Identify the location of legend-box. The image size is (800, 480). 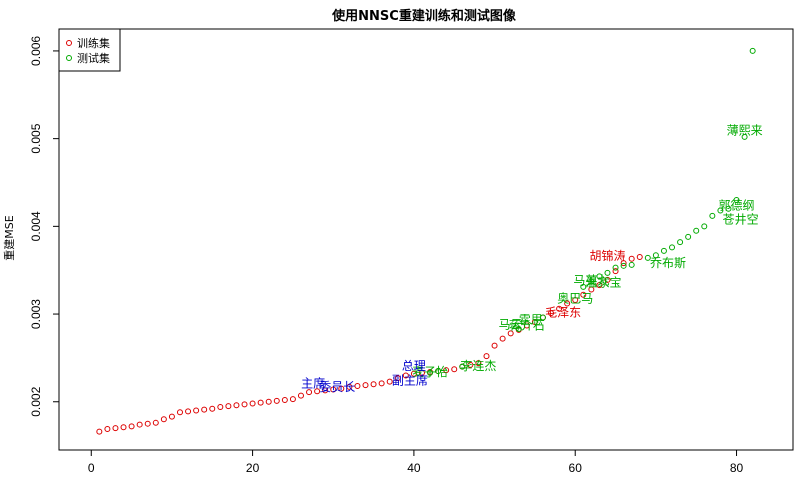
(89, 50).